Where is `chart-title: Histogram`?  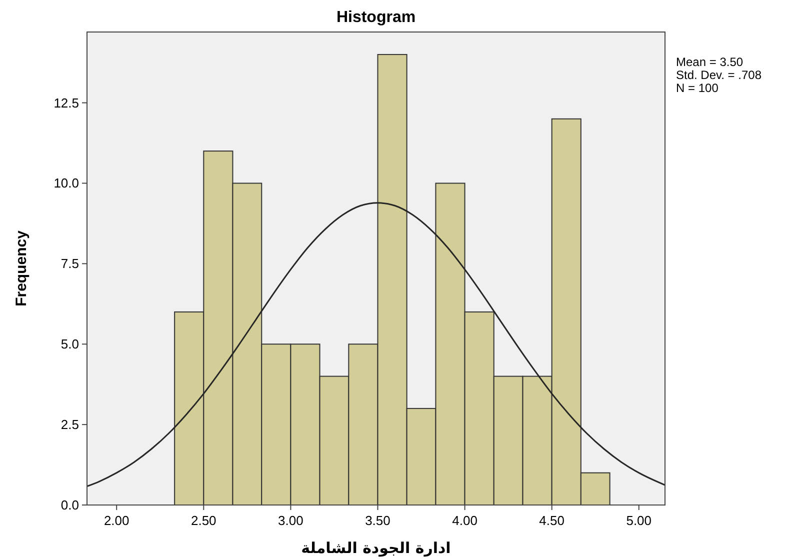 chart-title: Histogram is located at coordinates (376, 17).